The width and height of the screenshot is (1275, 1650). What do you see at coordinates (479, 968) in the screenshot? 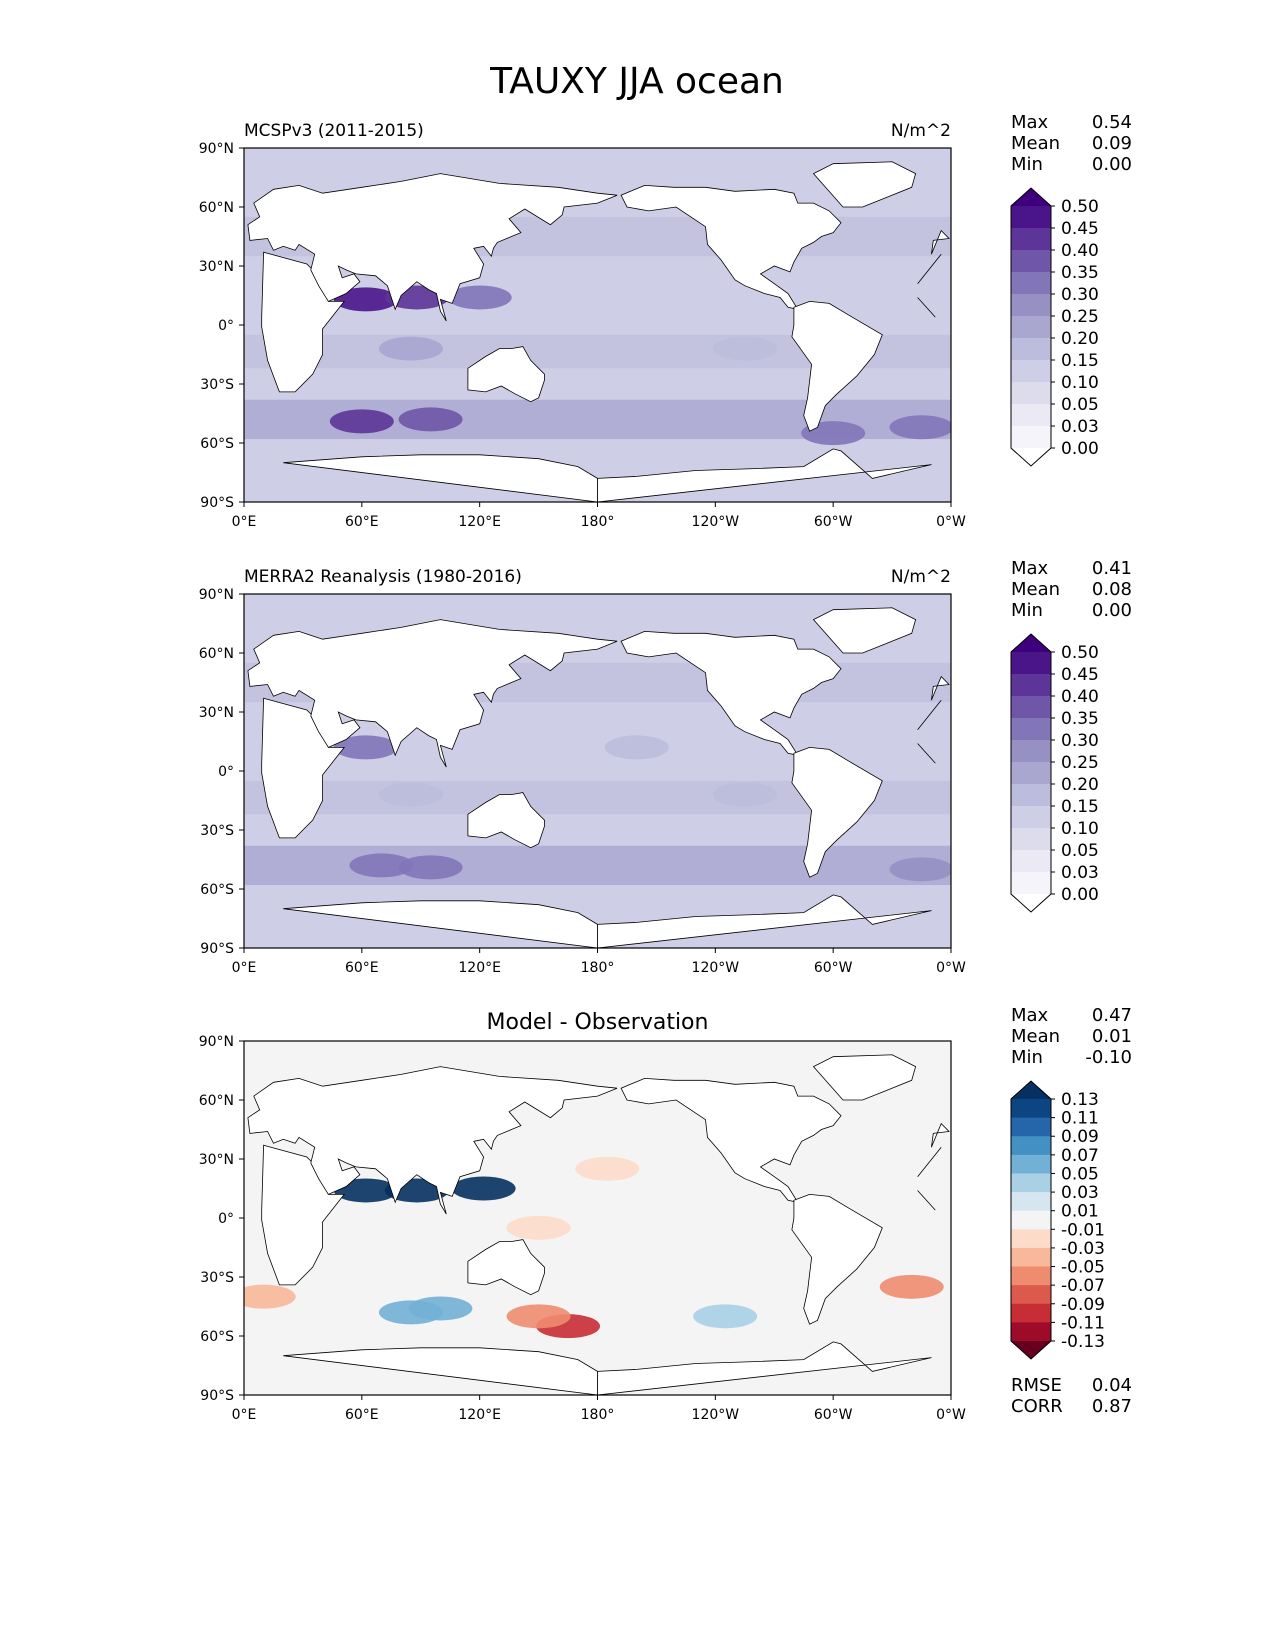
I see `x-tick-label: 120°E` at bounding box center [479, 968].